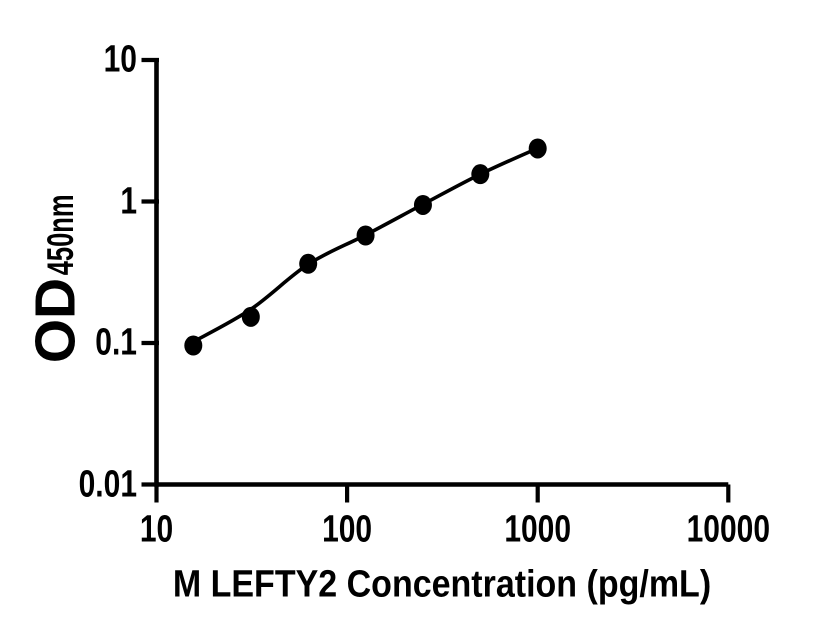 The height and width of the screenshot is (640, 816). What do you see at coordinates (538, 528) in the screenshot?
I see `x-tick-label-1000: 1000` at bounding box center [538, 528].